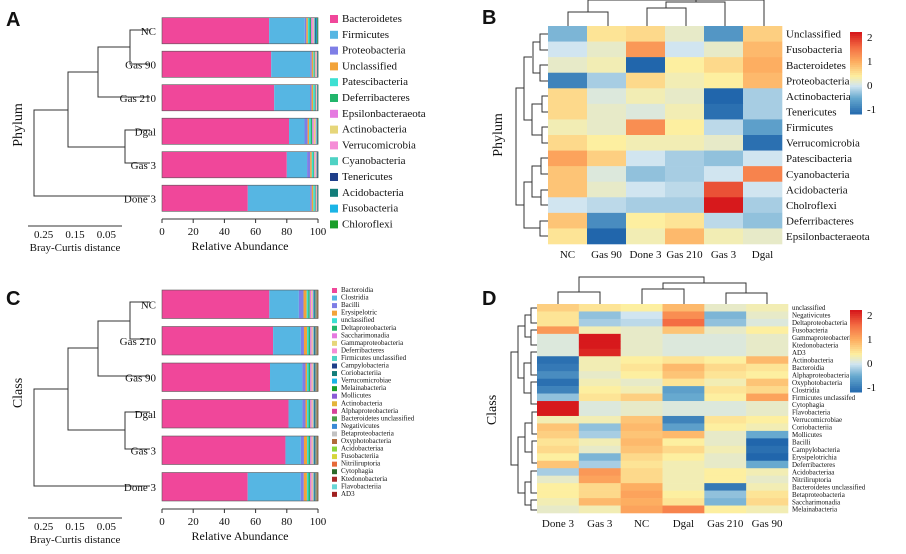 This screenshot has width=906, height=554. What do you see at coordinates (813, 35) in the screenshot?
I see `row-label: Unclassified` at bounding box center [813, 35].